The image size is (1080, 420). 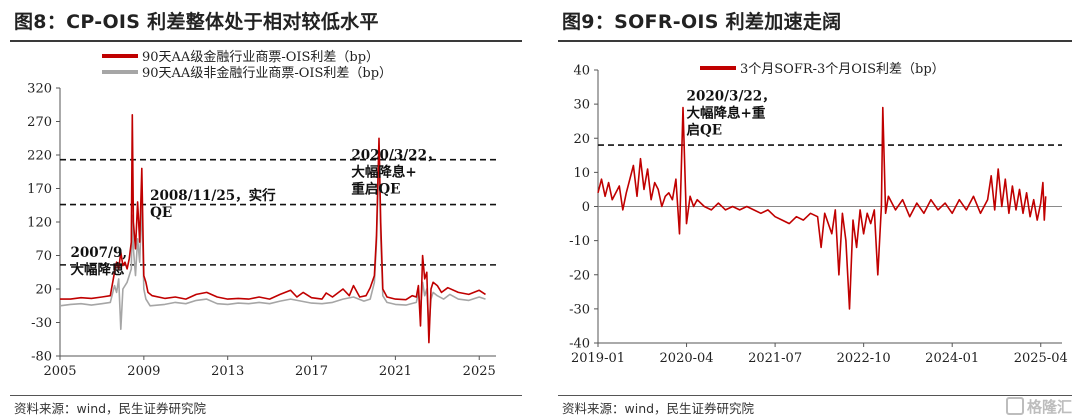 What do you see at coordinates (586, 207) in the screenshot?
I see `y-tick-label: 0` at bounding box center [586, 207].